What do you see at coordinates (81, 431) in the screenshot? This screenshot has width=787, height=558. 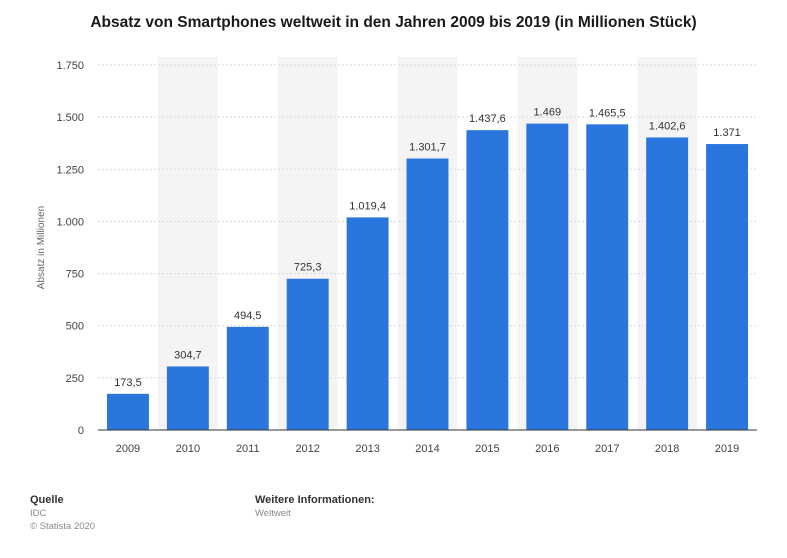 I see `y-tick-label: 0` at bounding box center [81, 431].